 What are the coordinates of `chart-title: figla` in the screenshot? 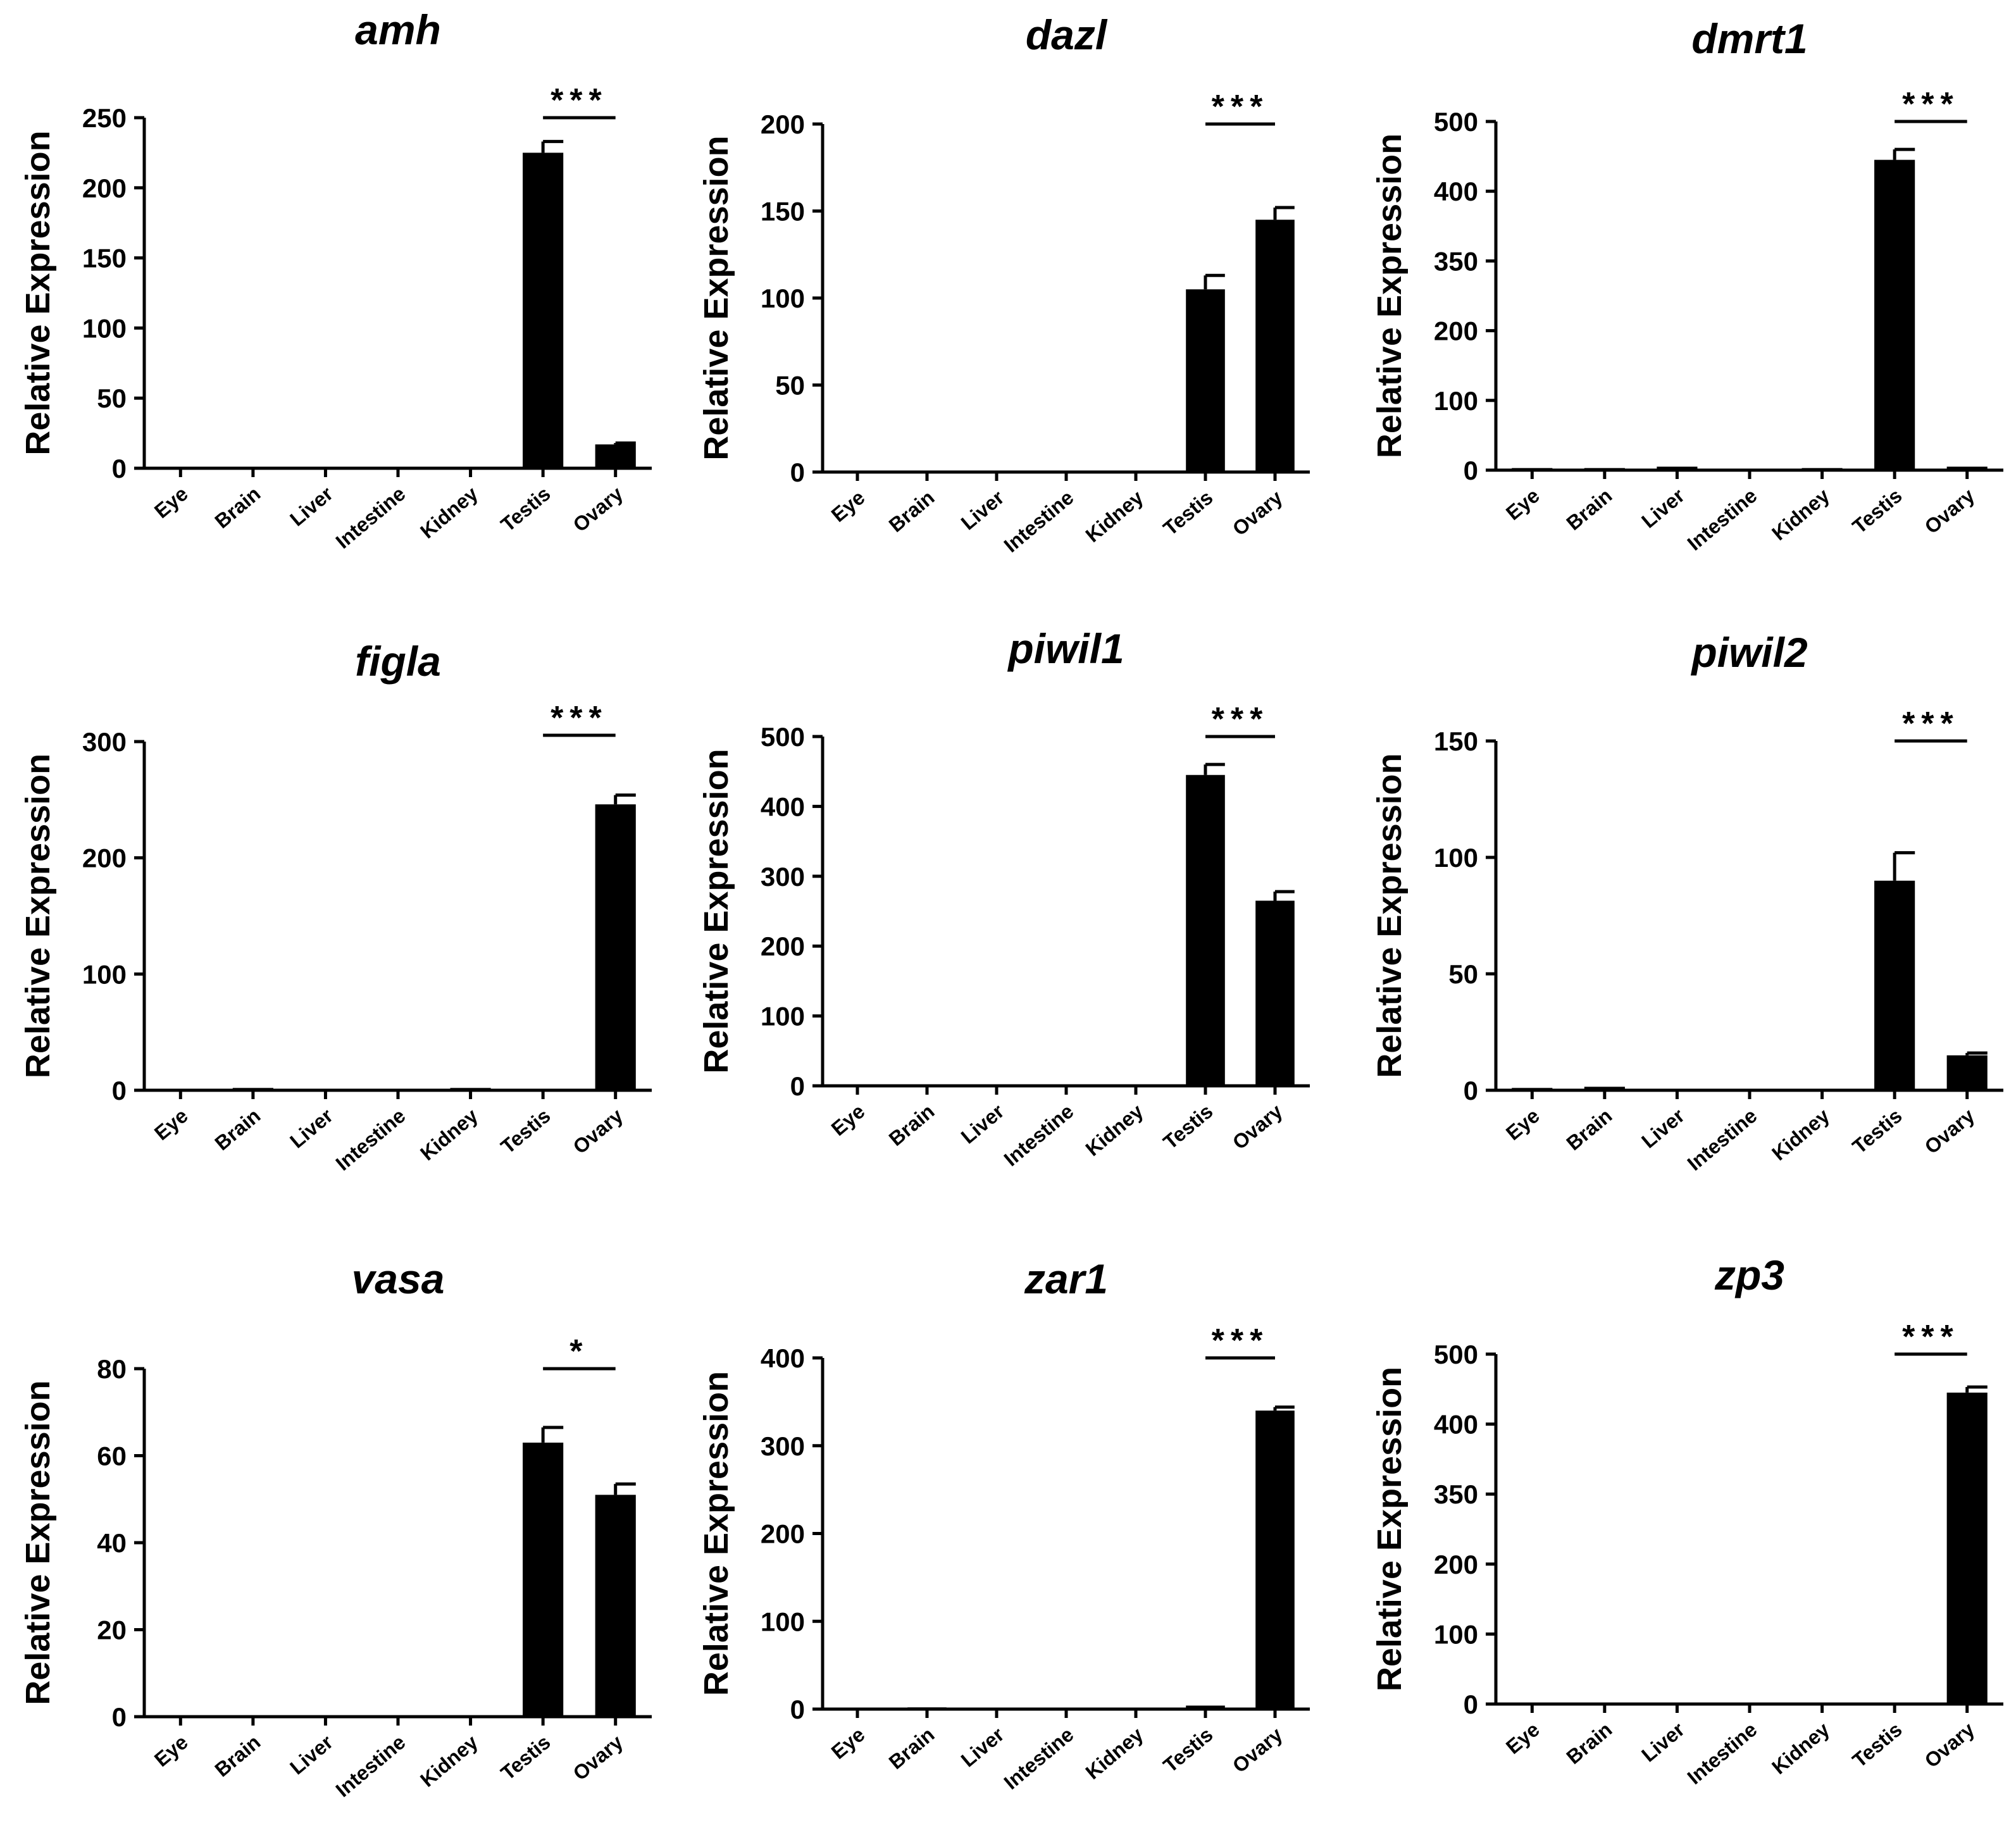 It's located at (398, 661).